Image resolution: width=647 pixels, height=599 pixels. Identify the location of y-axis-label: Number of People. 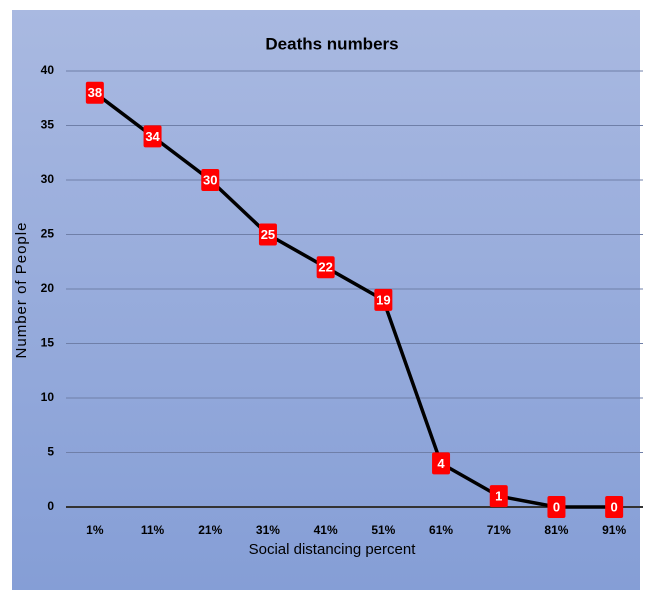
(21, 290).